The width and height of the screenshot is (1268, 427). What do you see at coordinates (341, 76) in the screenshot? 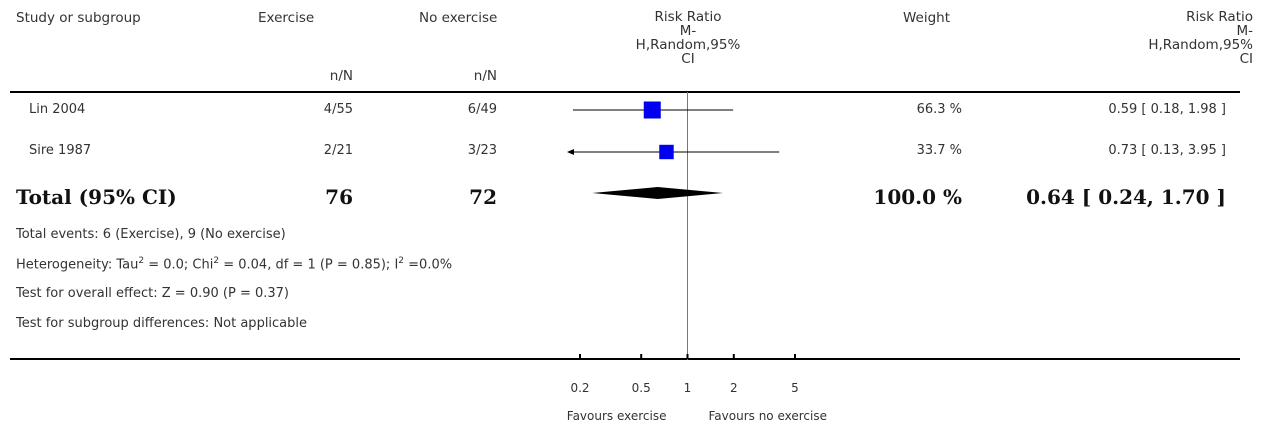
I see `header-exercise-sub: n/N` at bounding box center [341, 76].